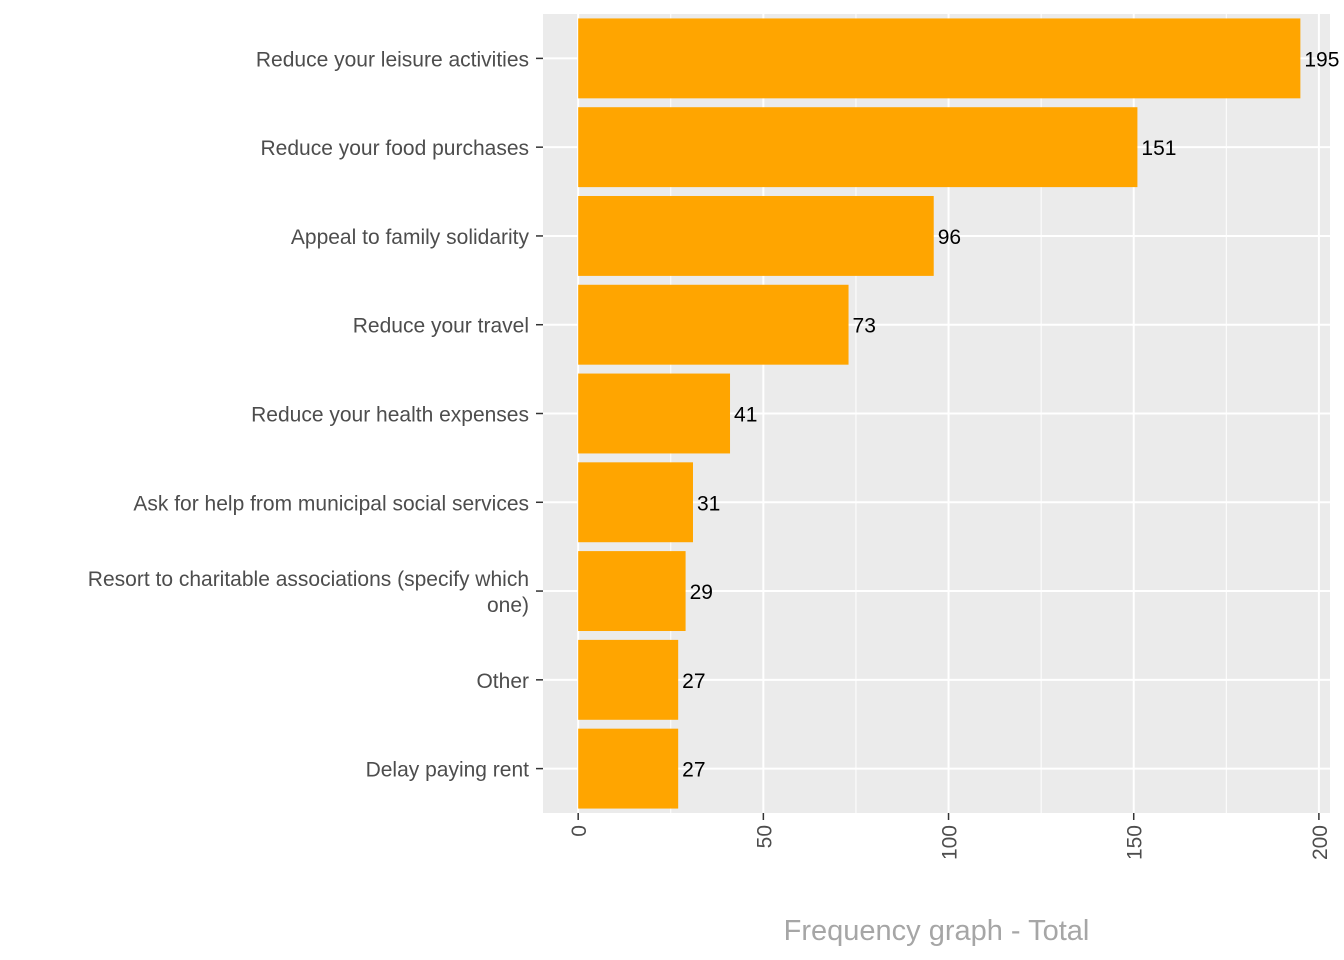 This screenshot has width=1344, height=960. What do you see at coordinates (1158, 148) in the screenshot?
I see `bar-value-label: 151` at bounding box center [1158, 148].